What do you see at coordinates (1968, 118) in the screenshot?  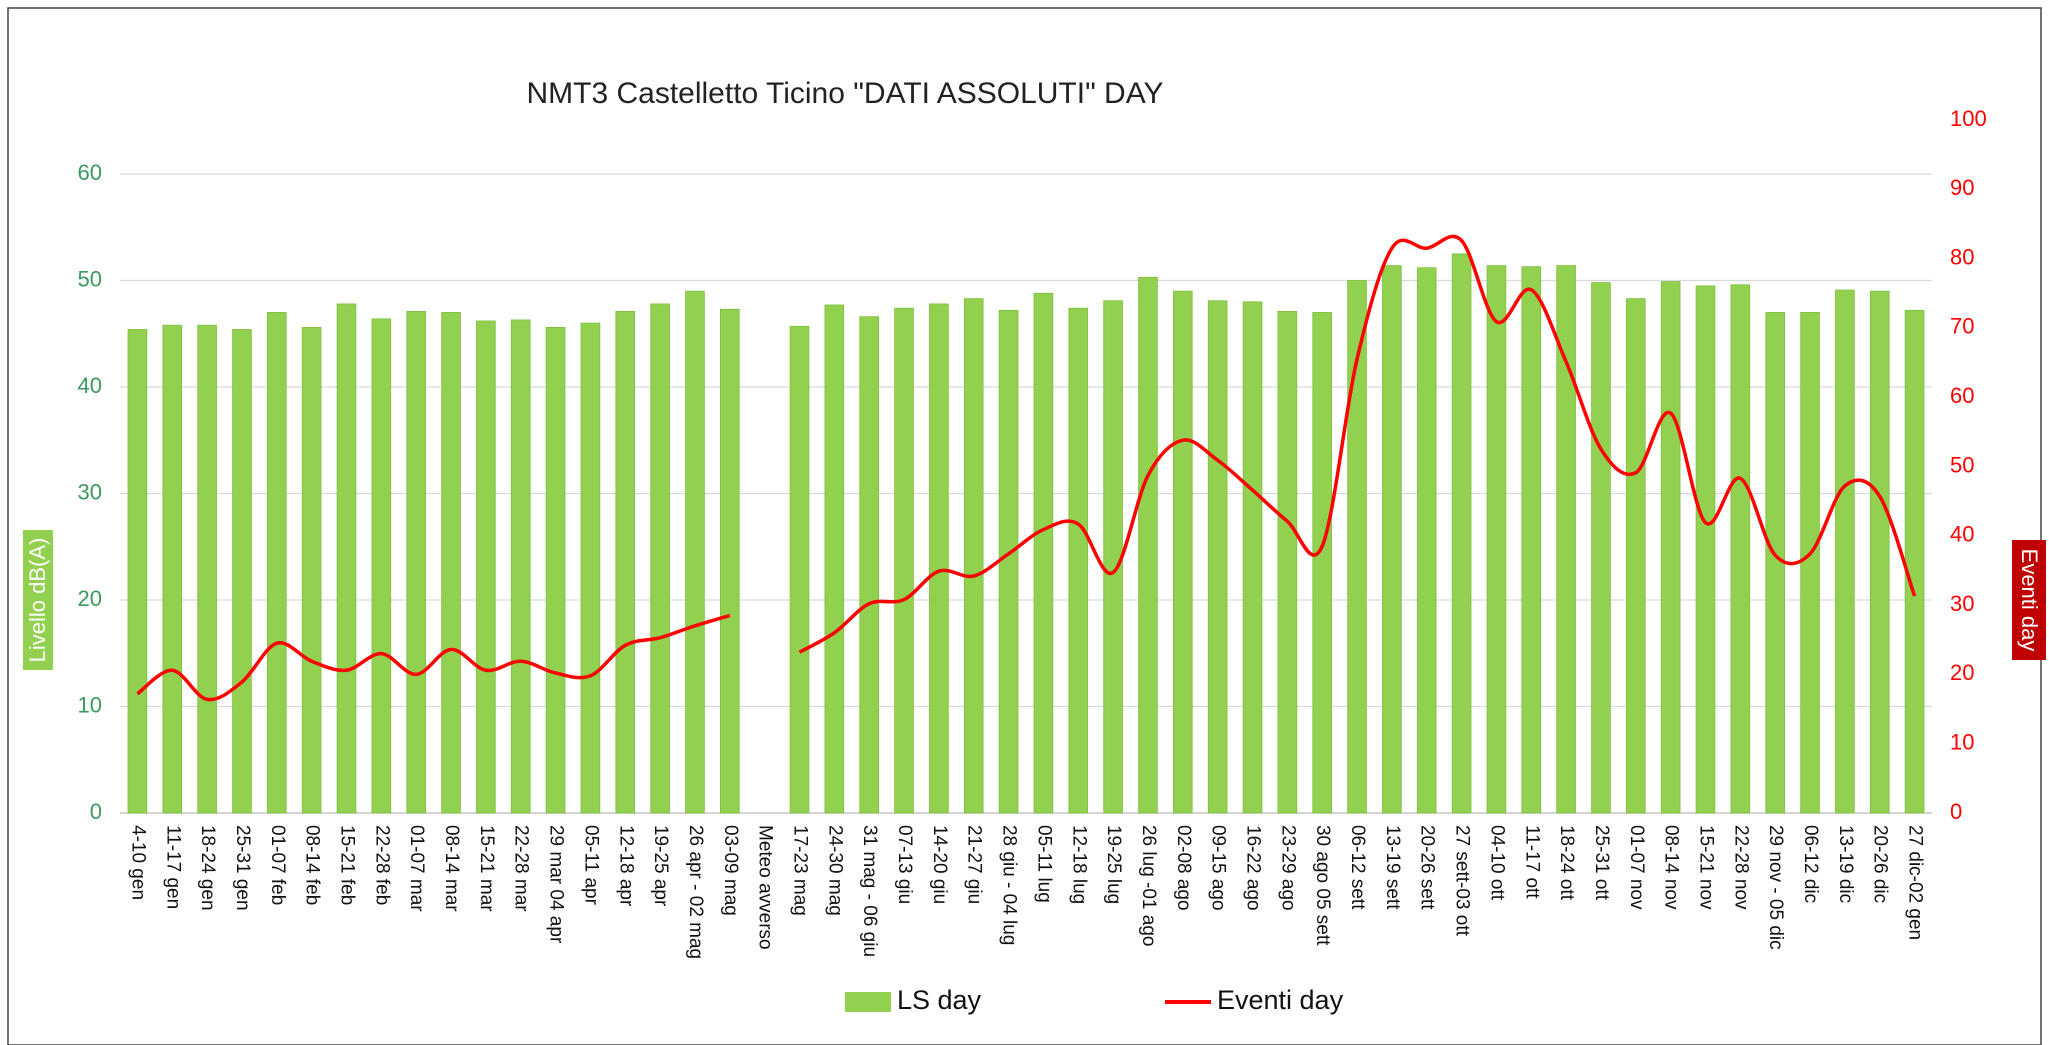 I see `y2-tick-label: 100` at bounding box center [1968, 118].